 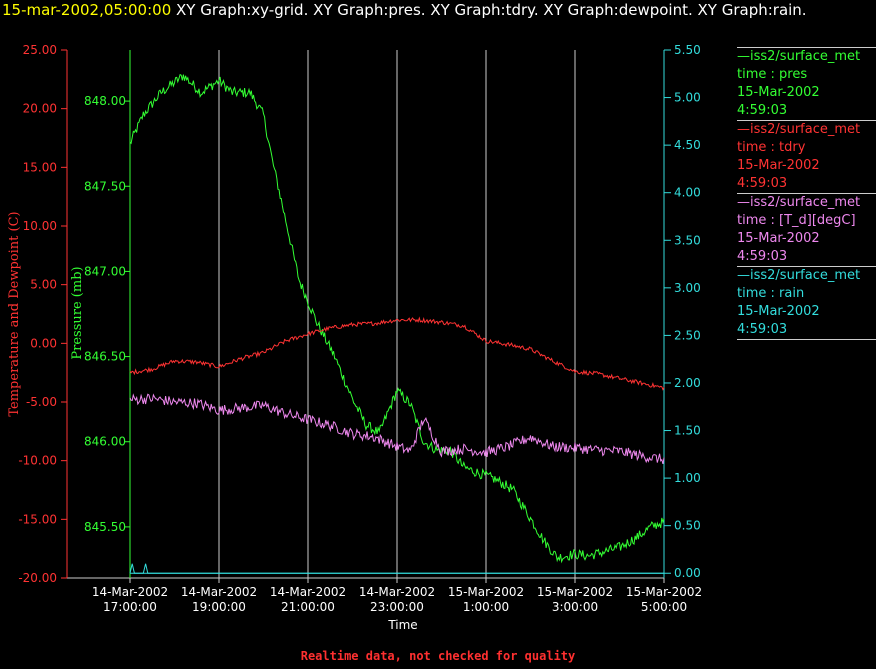 What do you see at coordinates (664, 607) in the screenshot?
I see `x-tick-label-time: 5:00:00` at bounding box center [664, 607].